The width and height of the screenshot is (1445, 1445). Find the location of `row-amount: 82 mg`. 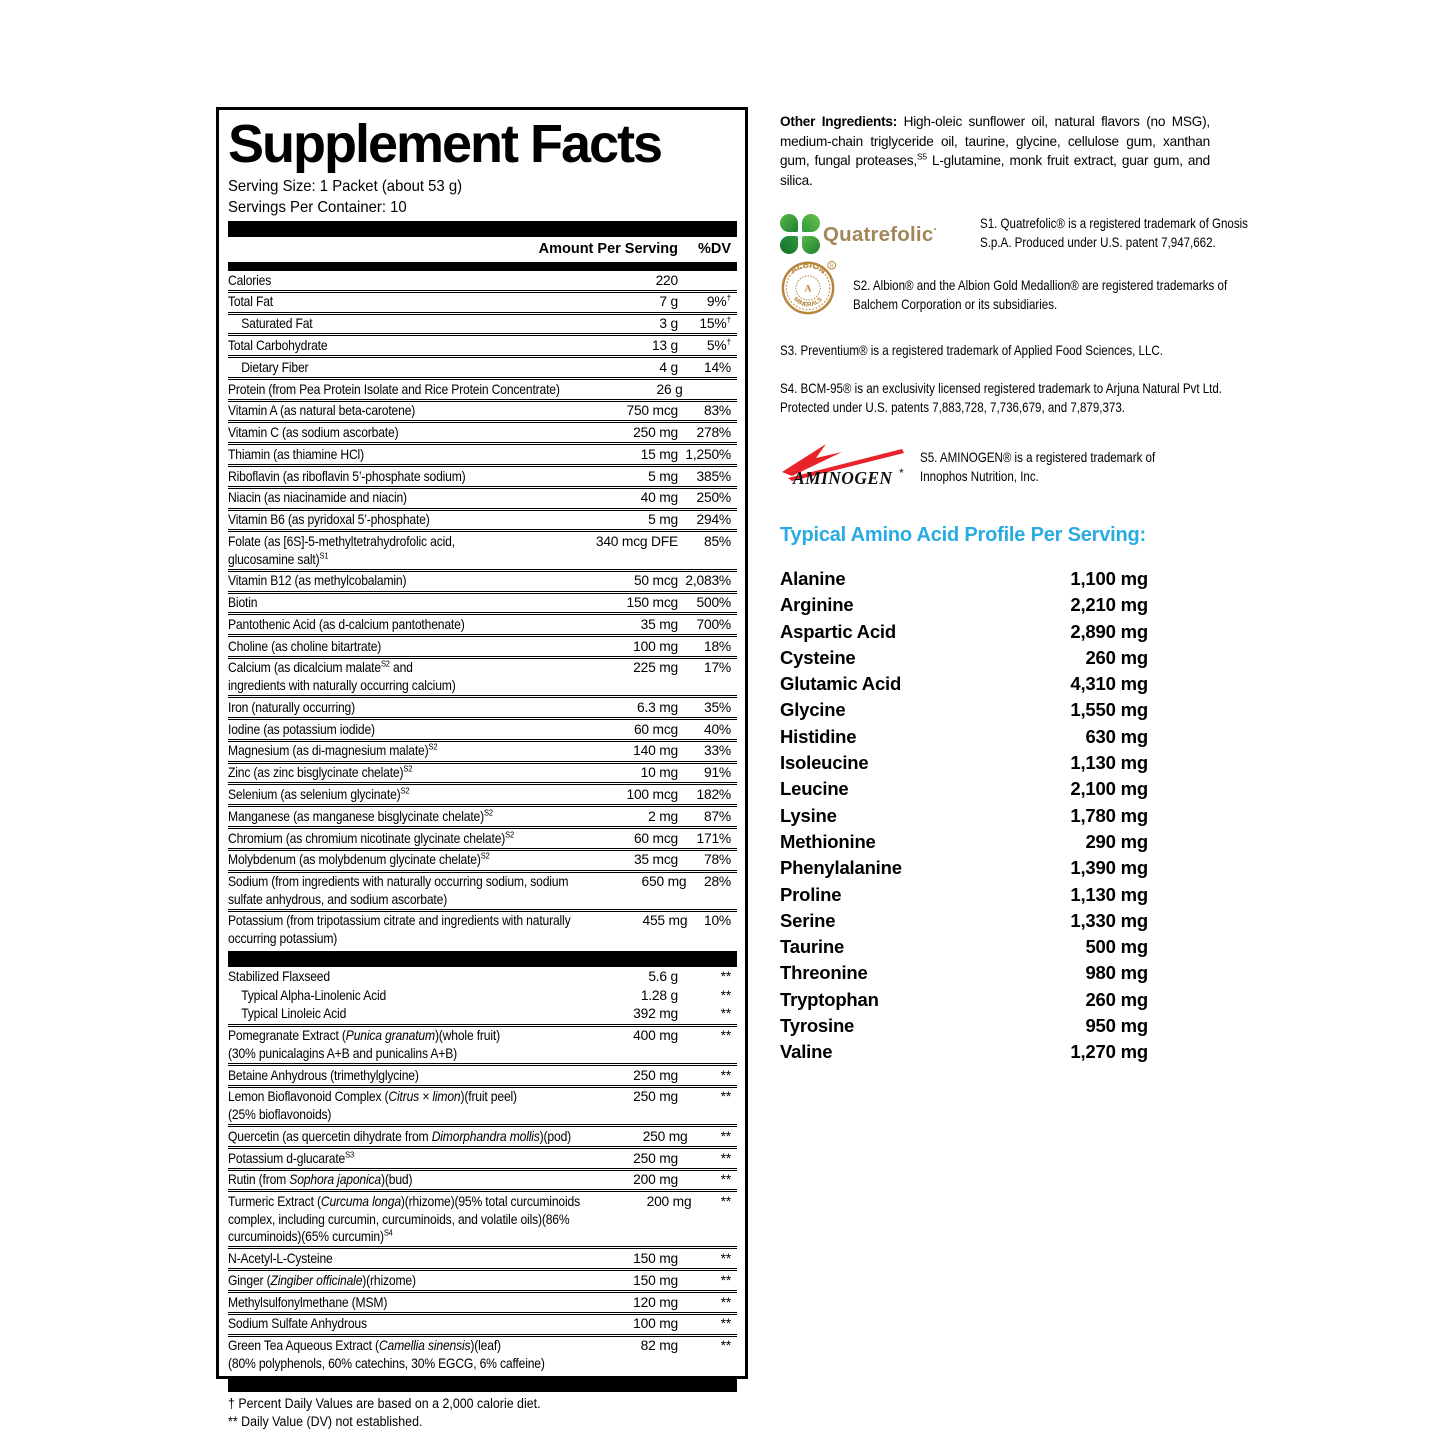

row-amount: 82 mg is located at coordinates (659, 1346).